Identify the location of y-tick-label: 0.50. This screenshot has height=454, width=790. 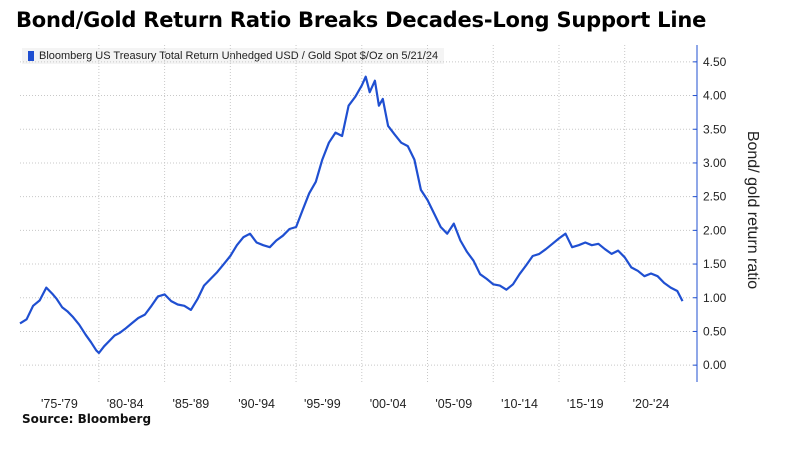
(715, 331).